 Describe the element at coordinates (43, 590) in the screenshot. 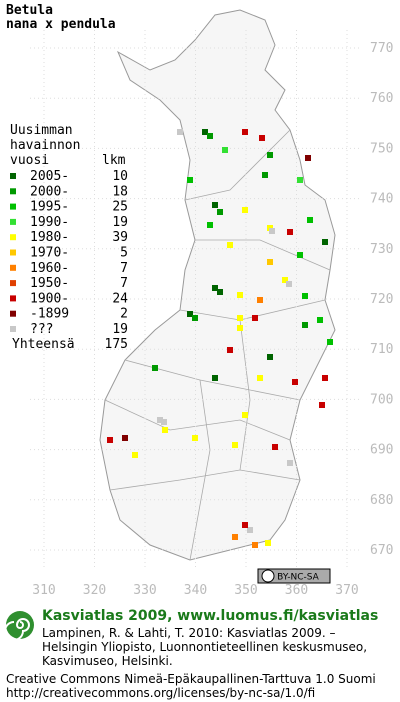

I see `east-label: 310` at that location.